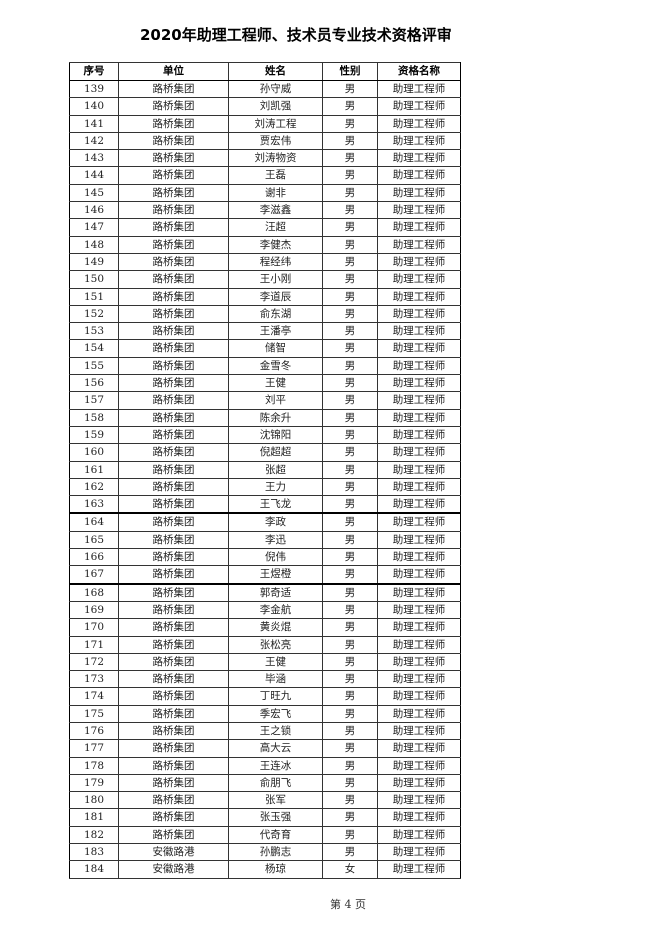  What do you see at coordinates (94, 575) in the screenshot?
I see `cell-index: 167` at bounding box center [94, 575].